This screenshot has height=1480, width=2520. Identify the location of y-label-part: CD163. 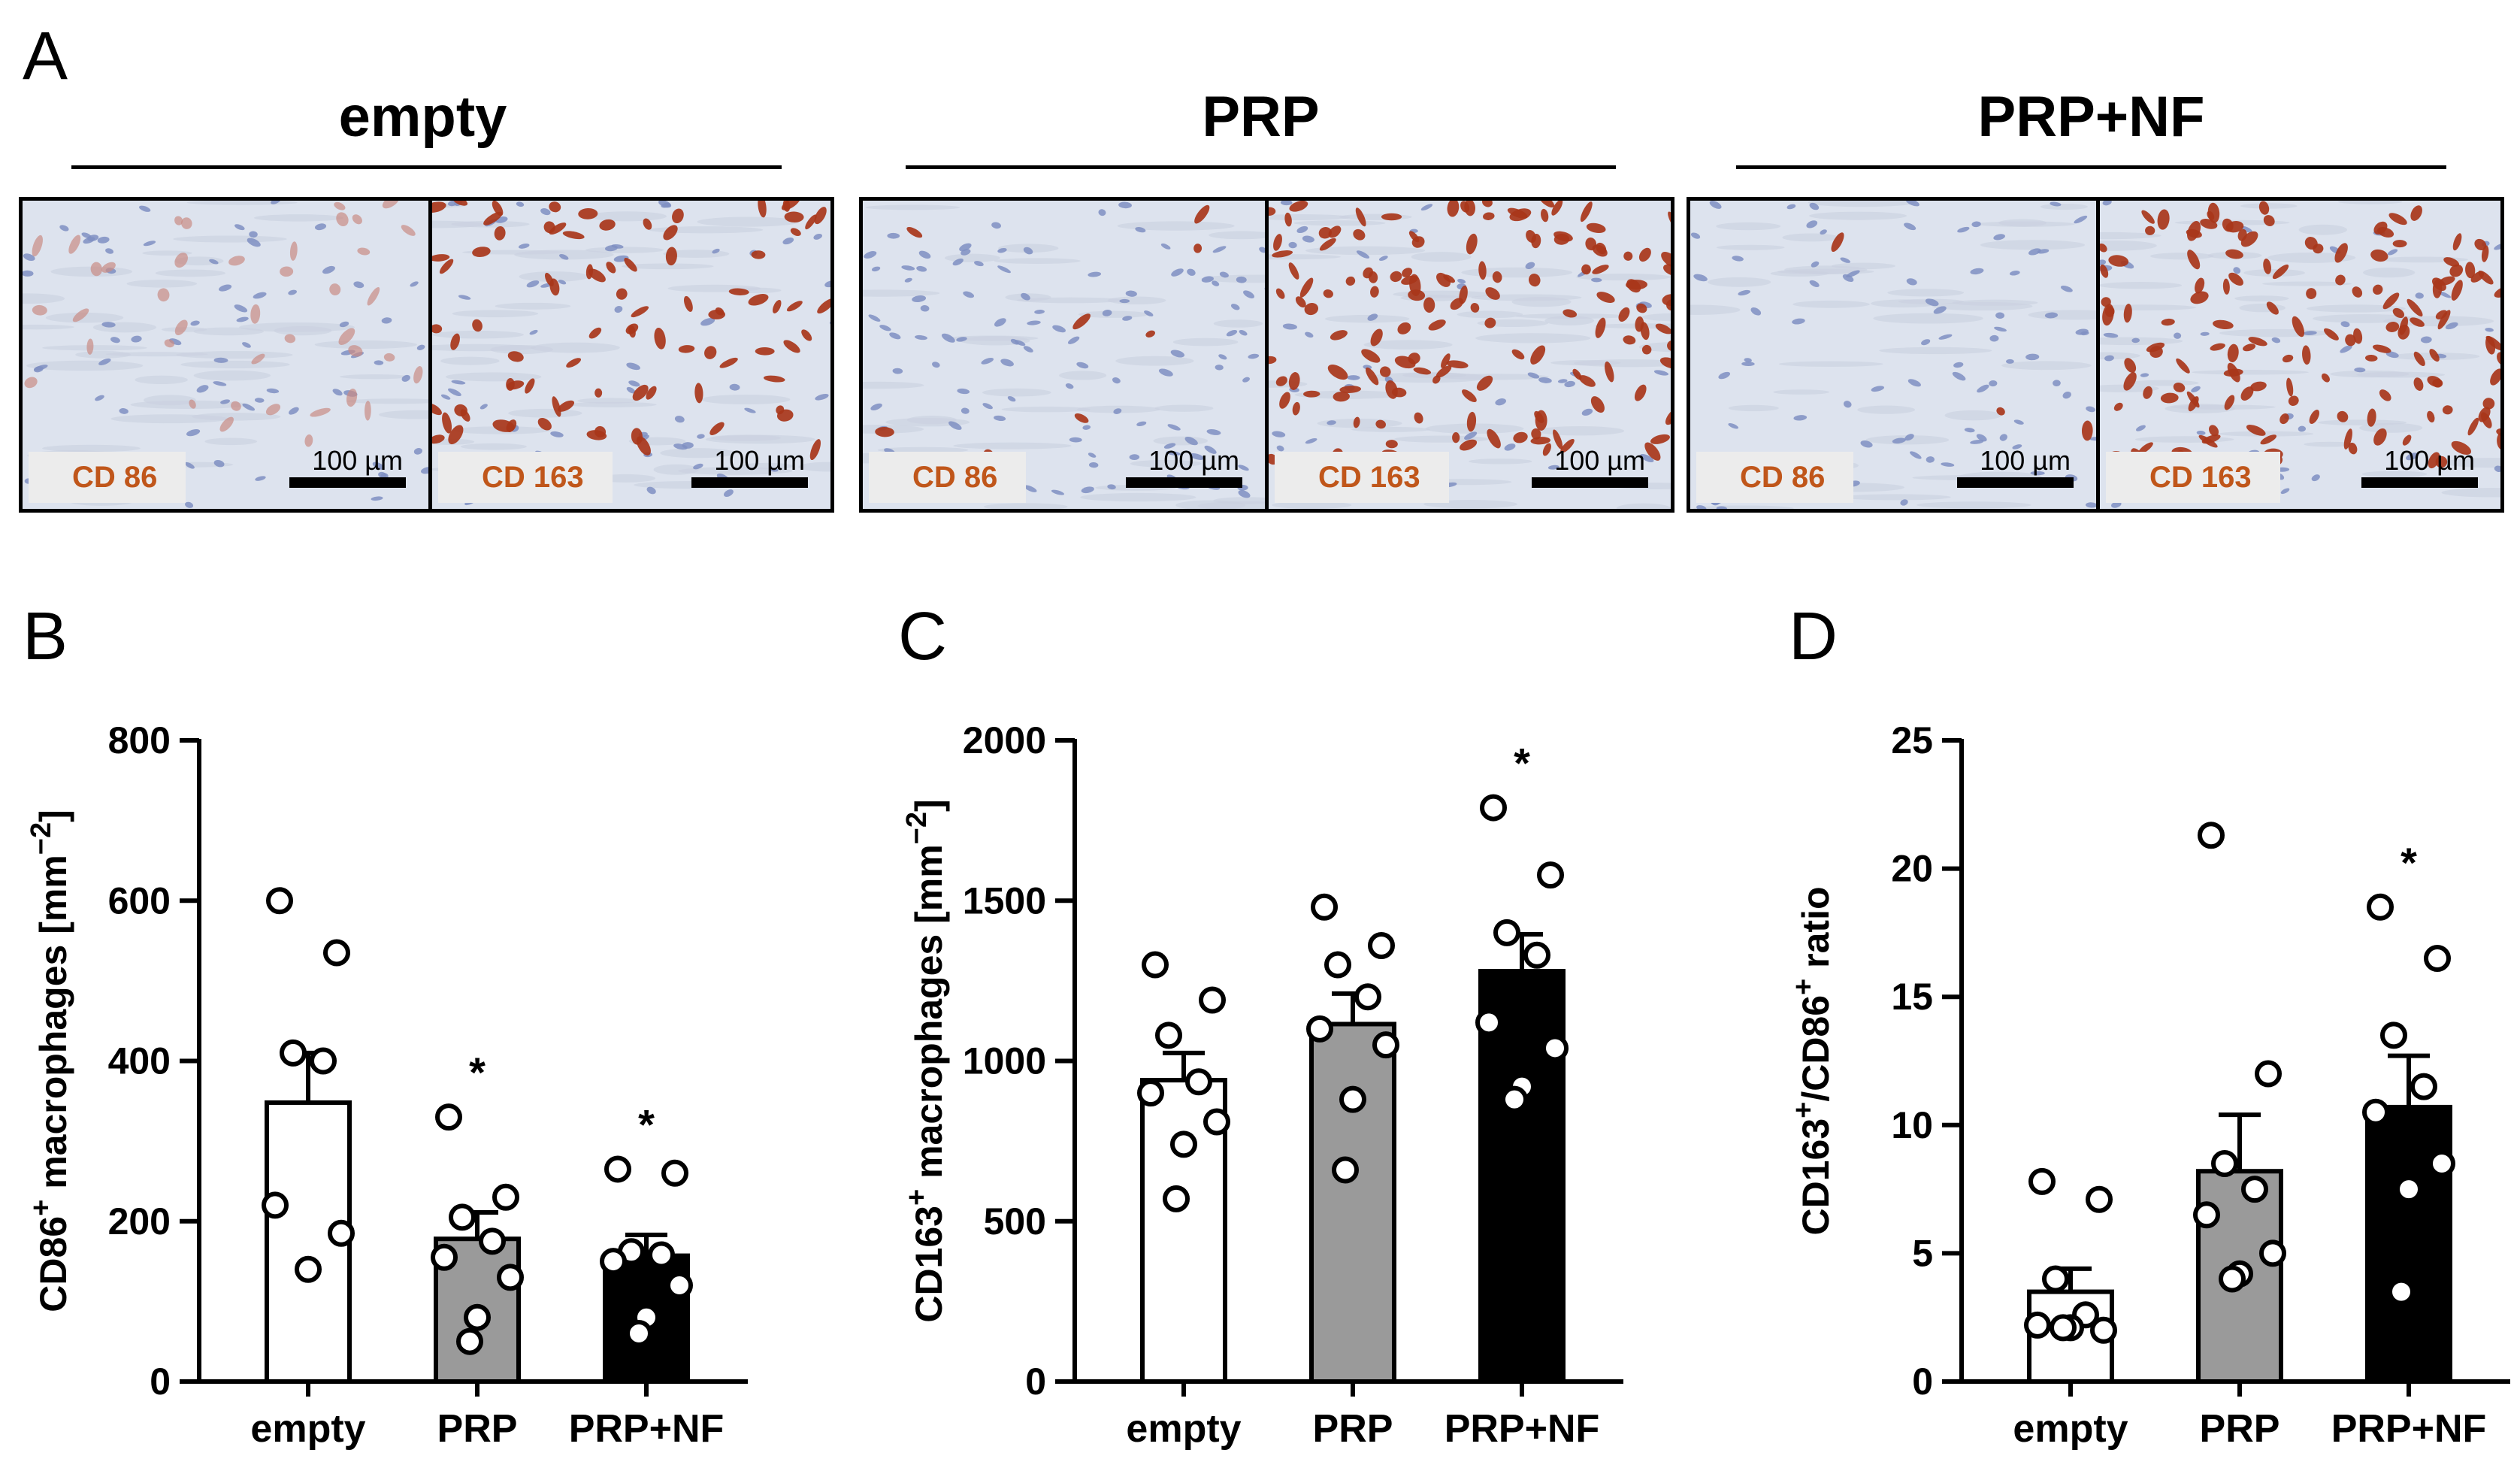
(1816, 1177).